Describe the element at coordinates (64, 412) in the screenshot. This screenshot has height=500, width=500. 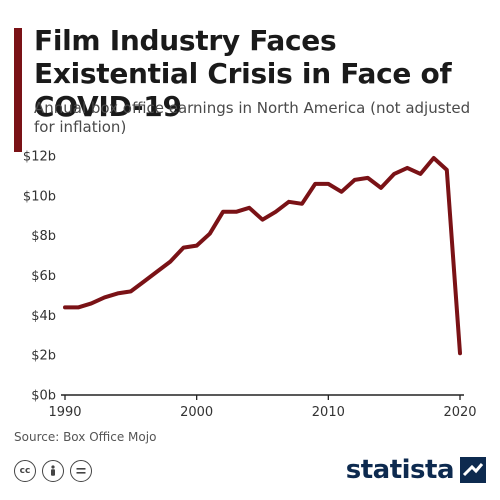
I see `x-tick-label: 1990` at that location.